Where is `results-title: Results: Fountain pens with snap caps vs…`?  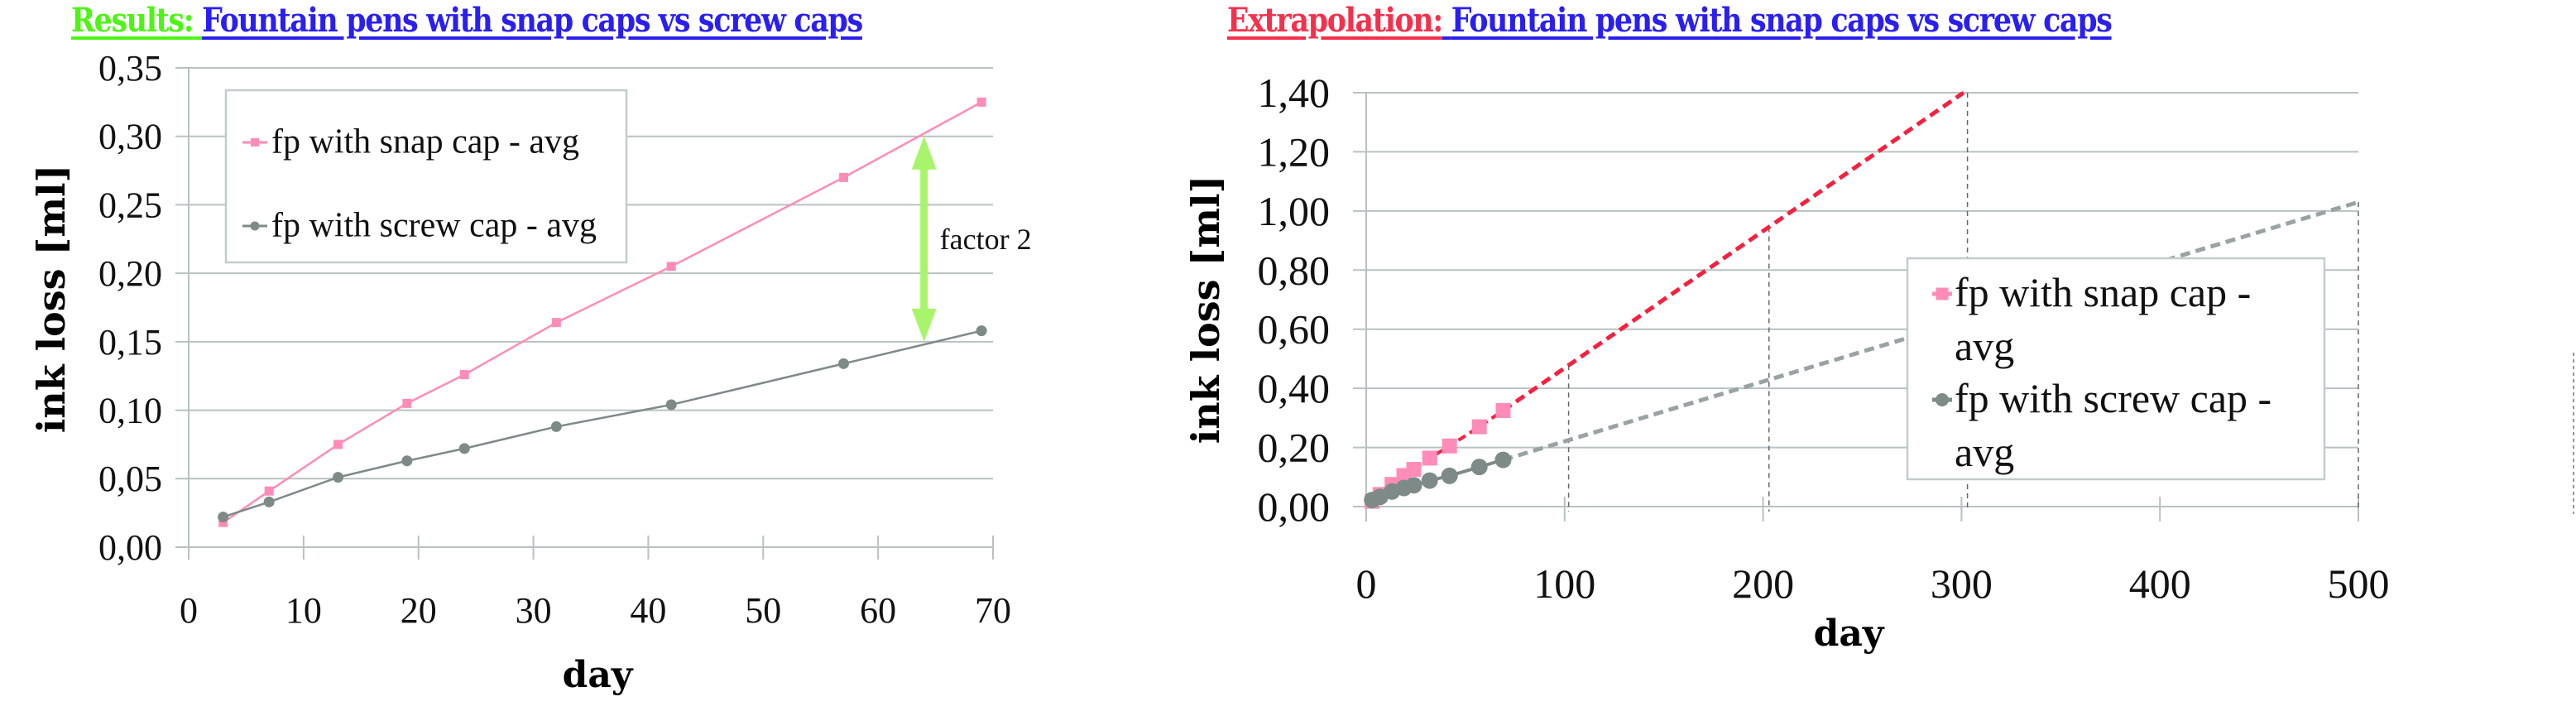
results-title: Results: Fountain pens with snap caps vs… is located at coordinates (467, 20).